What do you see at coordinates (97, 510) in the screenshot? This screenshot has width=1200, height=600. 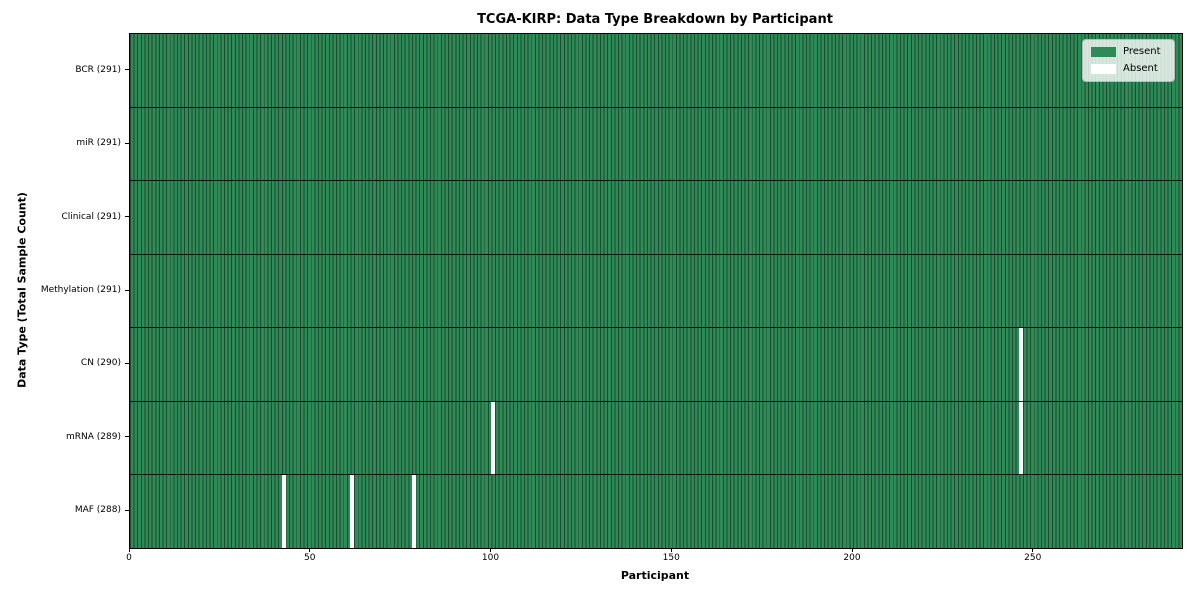 I see `y-tick-label: MAF (288)` at bounding box center [97, 510].